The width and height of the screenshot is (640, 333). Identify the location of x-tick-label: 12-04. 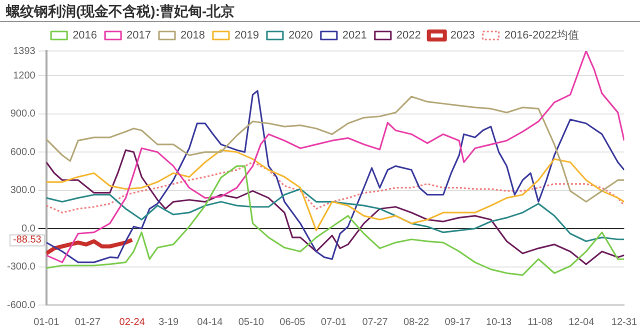
(581, 322).